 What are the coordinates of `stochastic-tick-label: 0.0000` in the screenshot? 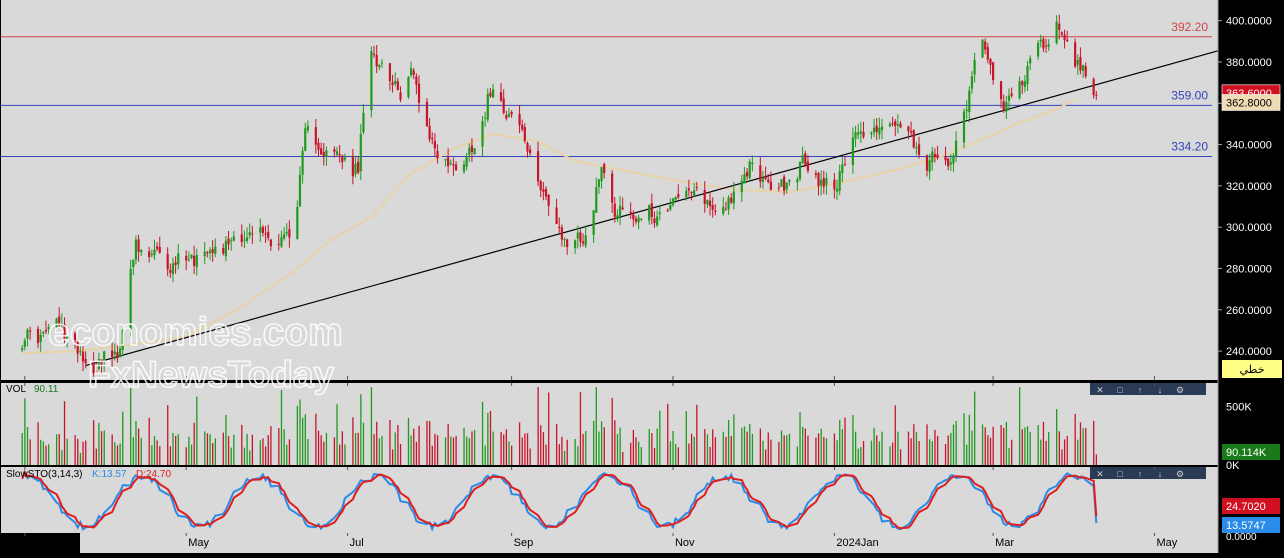 It's located at (1241, 537).